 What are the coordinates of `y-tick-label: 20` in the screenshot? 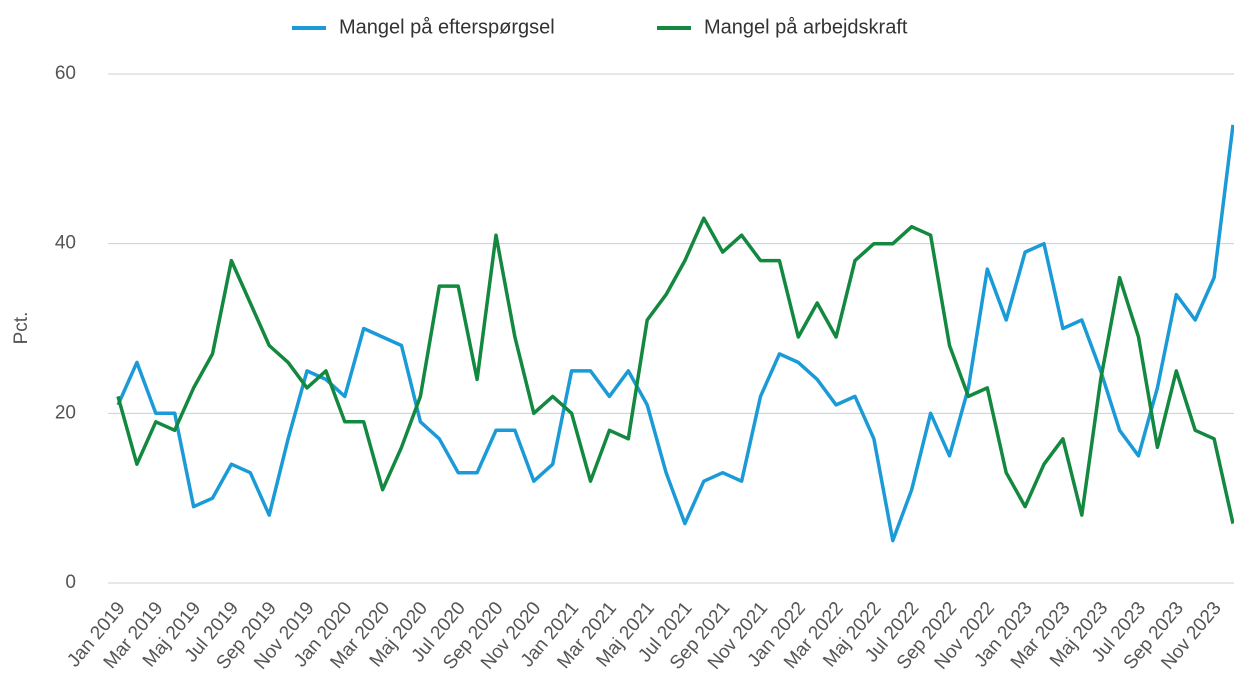 It's located at (65, 412).